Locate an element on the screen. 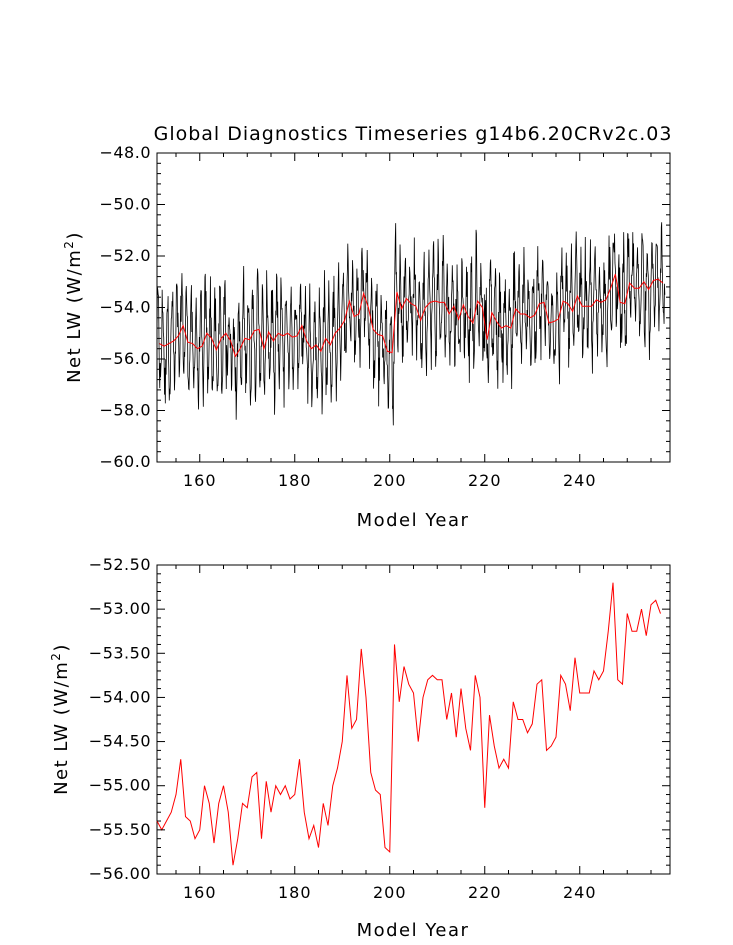 This screenshot has width=733, height=945. bottom-chart-y-tick-label: −54.50 is located at coordinates (120, 741).